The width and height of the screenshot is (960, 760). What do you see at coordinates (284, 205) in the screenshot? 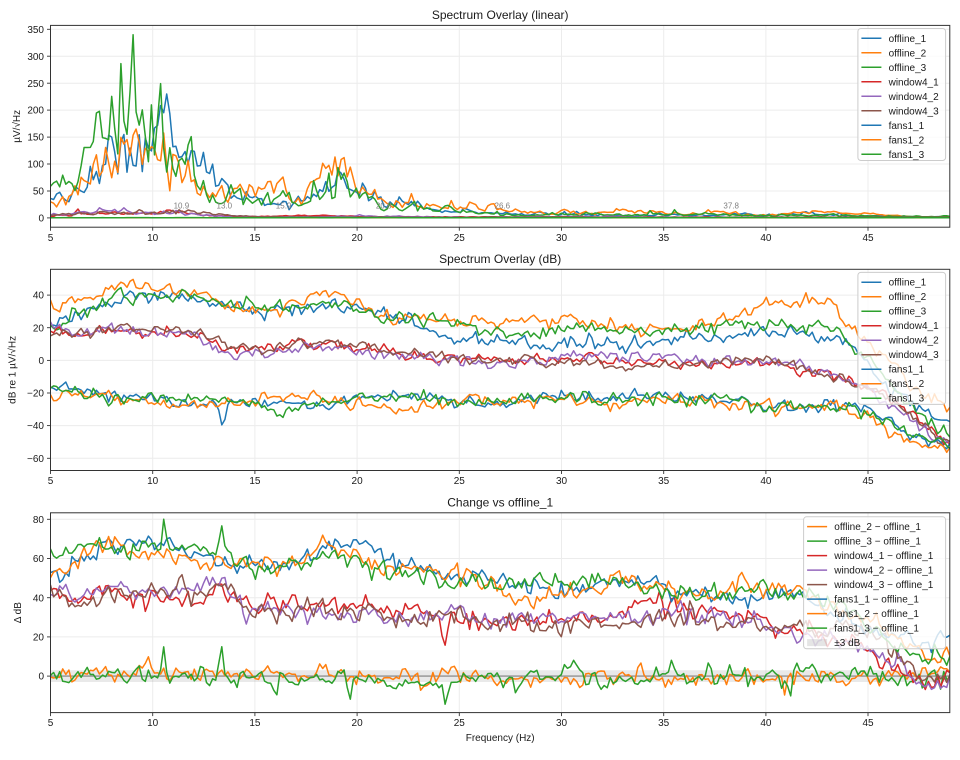
I see `svg-text: 15.9` at bounding box center [284, 205].